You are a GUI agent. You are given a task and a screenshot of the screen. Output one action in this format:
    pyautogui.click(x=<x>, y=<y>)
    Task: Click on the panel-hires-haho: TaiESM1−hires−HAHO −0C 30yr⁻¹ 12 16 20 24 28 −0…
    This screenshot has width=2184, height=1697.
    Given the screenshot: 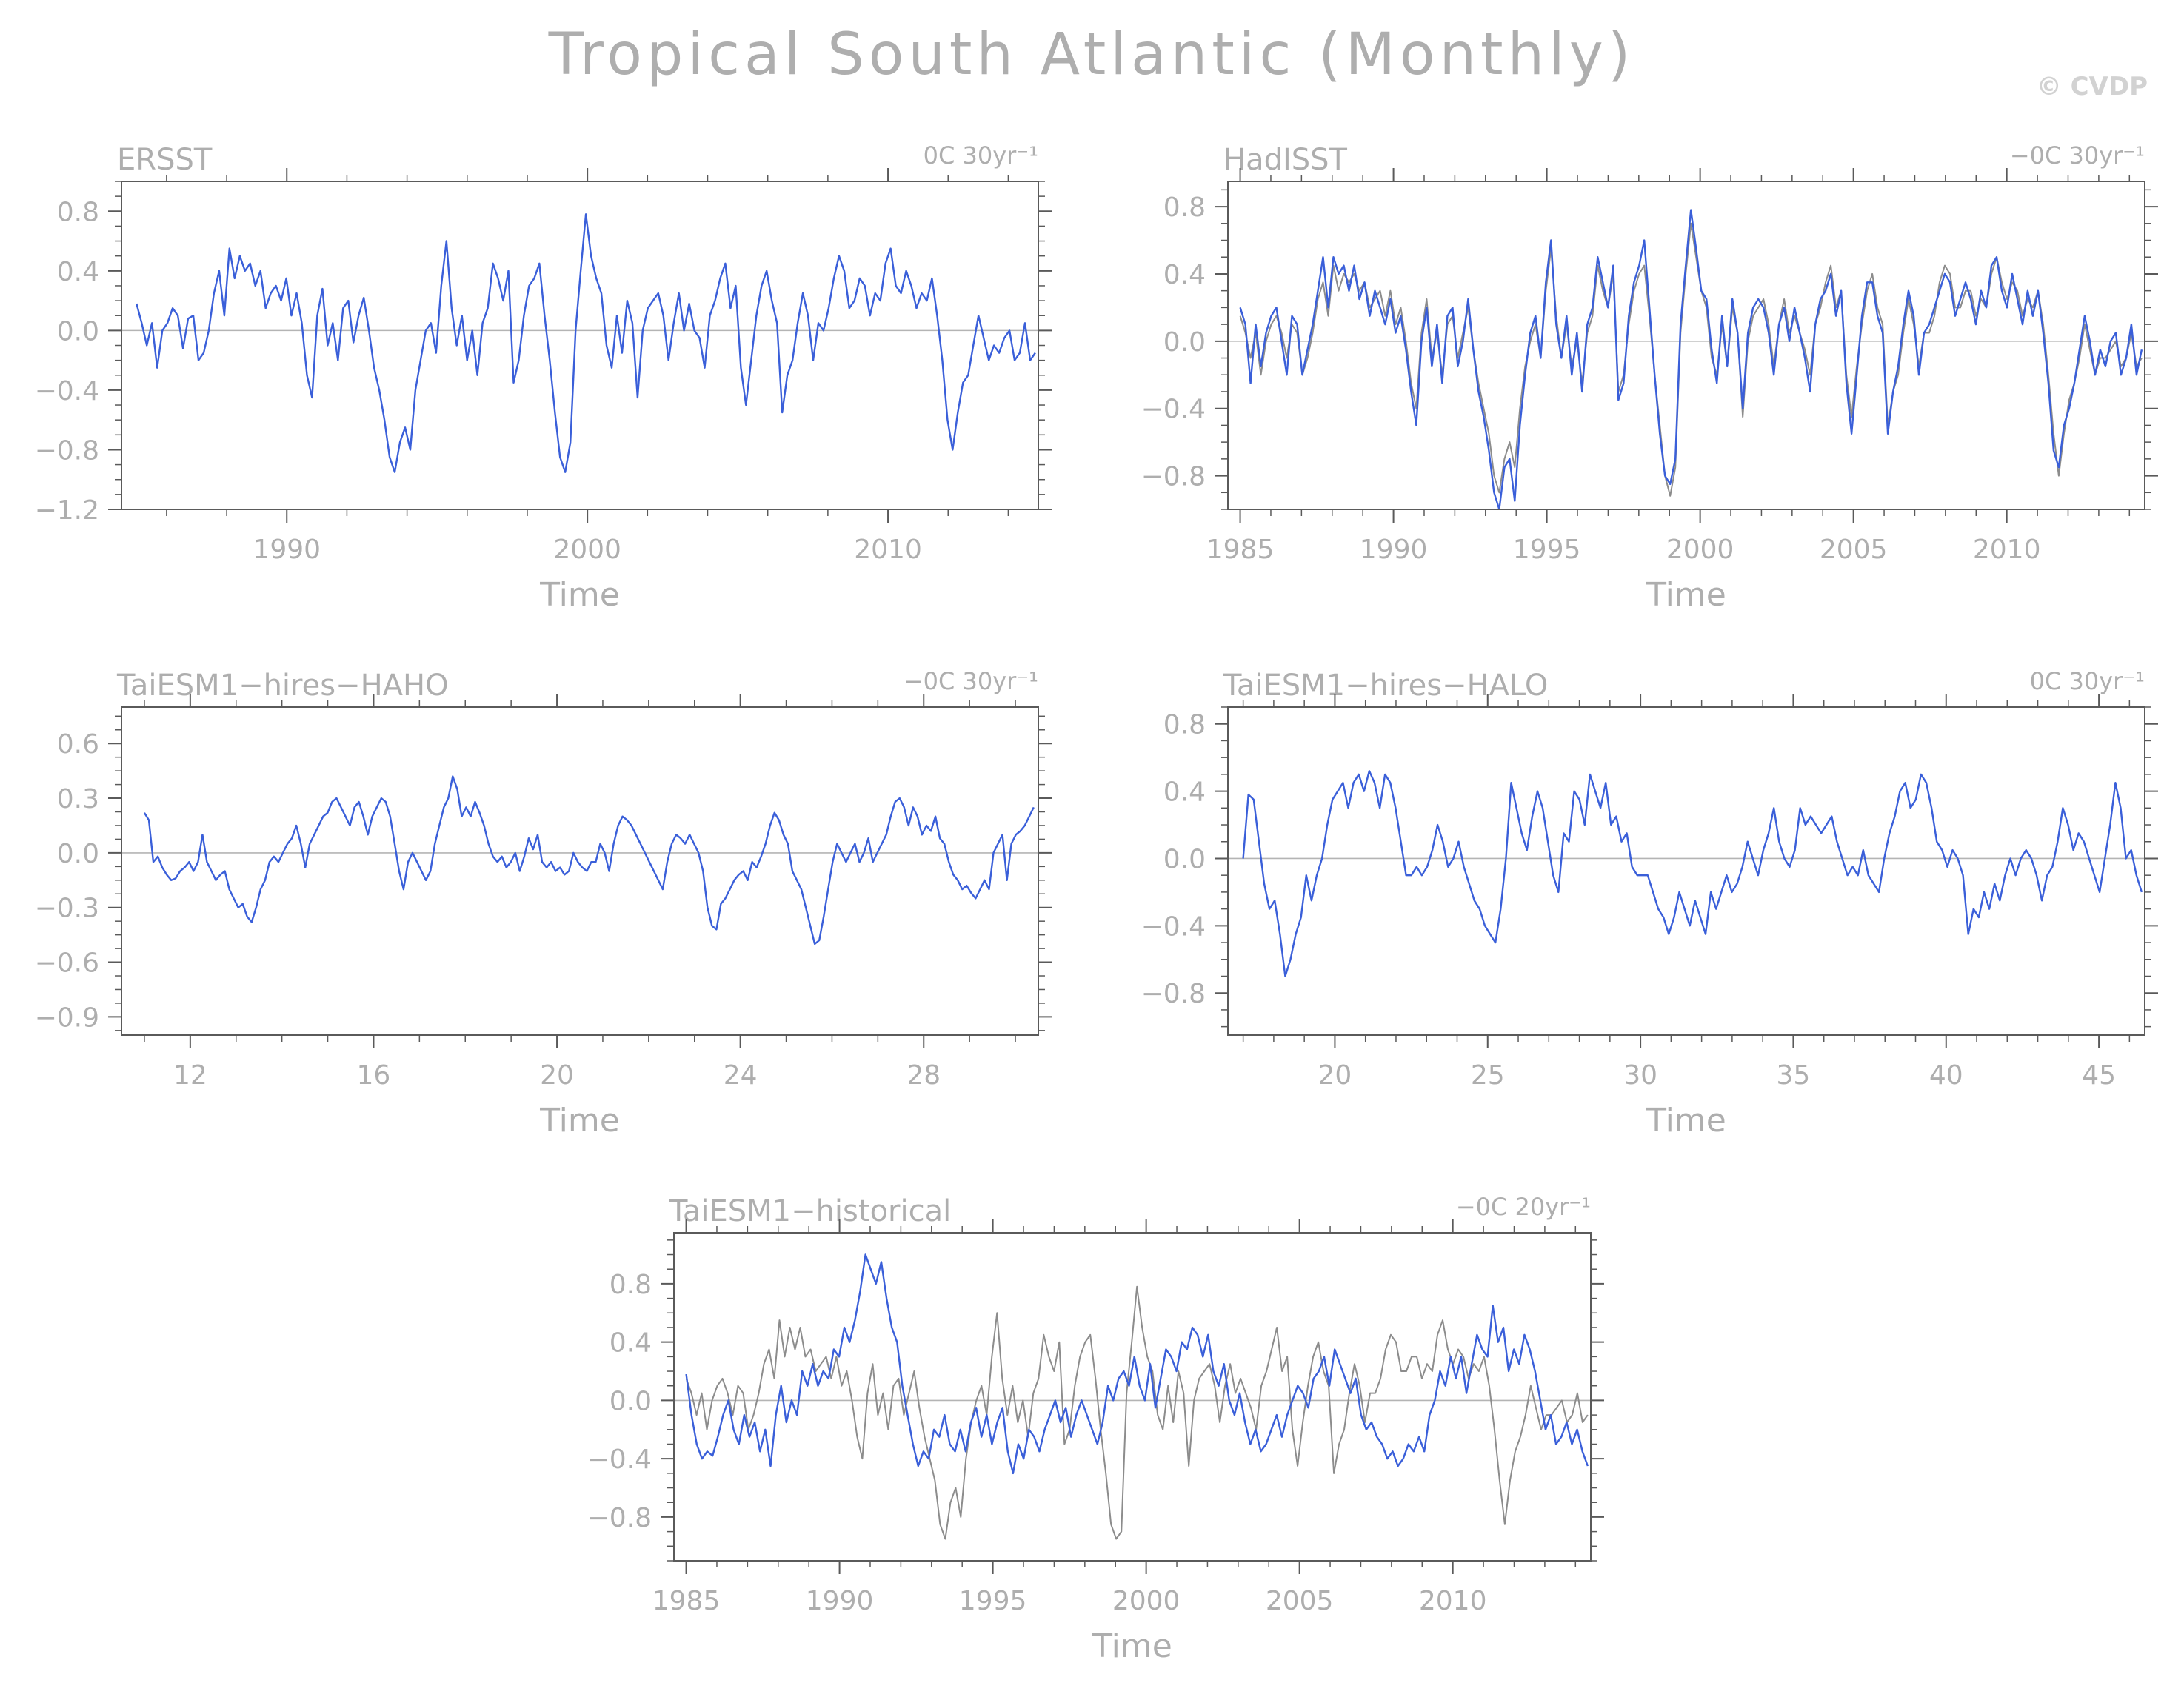 What is the action you would take?
    pyautogui.click(x=543, y=903)
    